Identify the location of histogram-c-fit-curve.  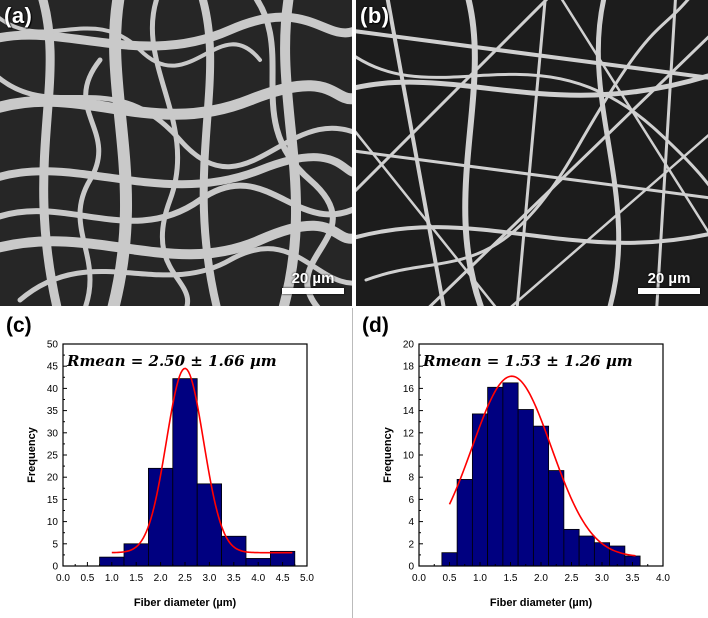
(202, 460).